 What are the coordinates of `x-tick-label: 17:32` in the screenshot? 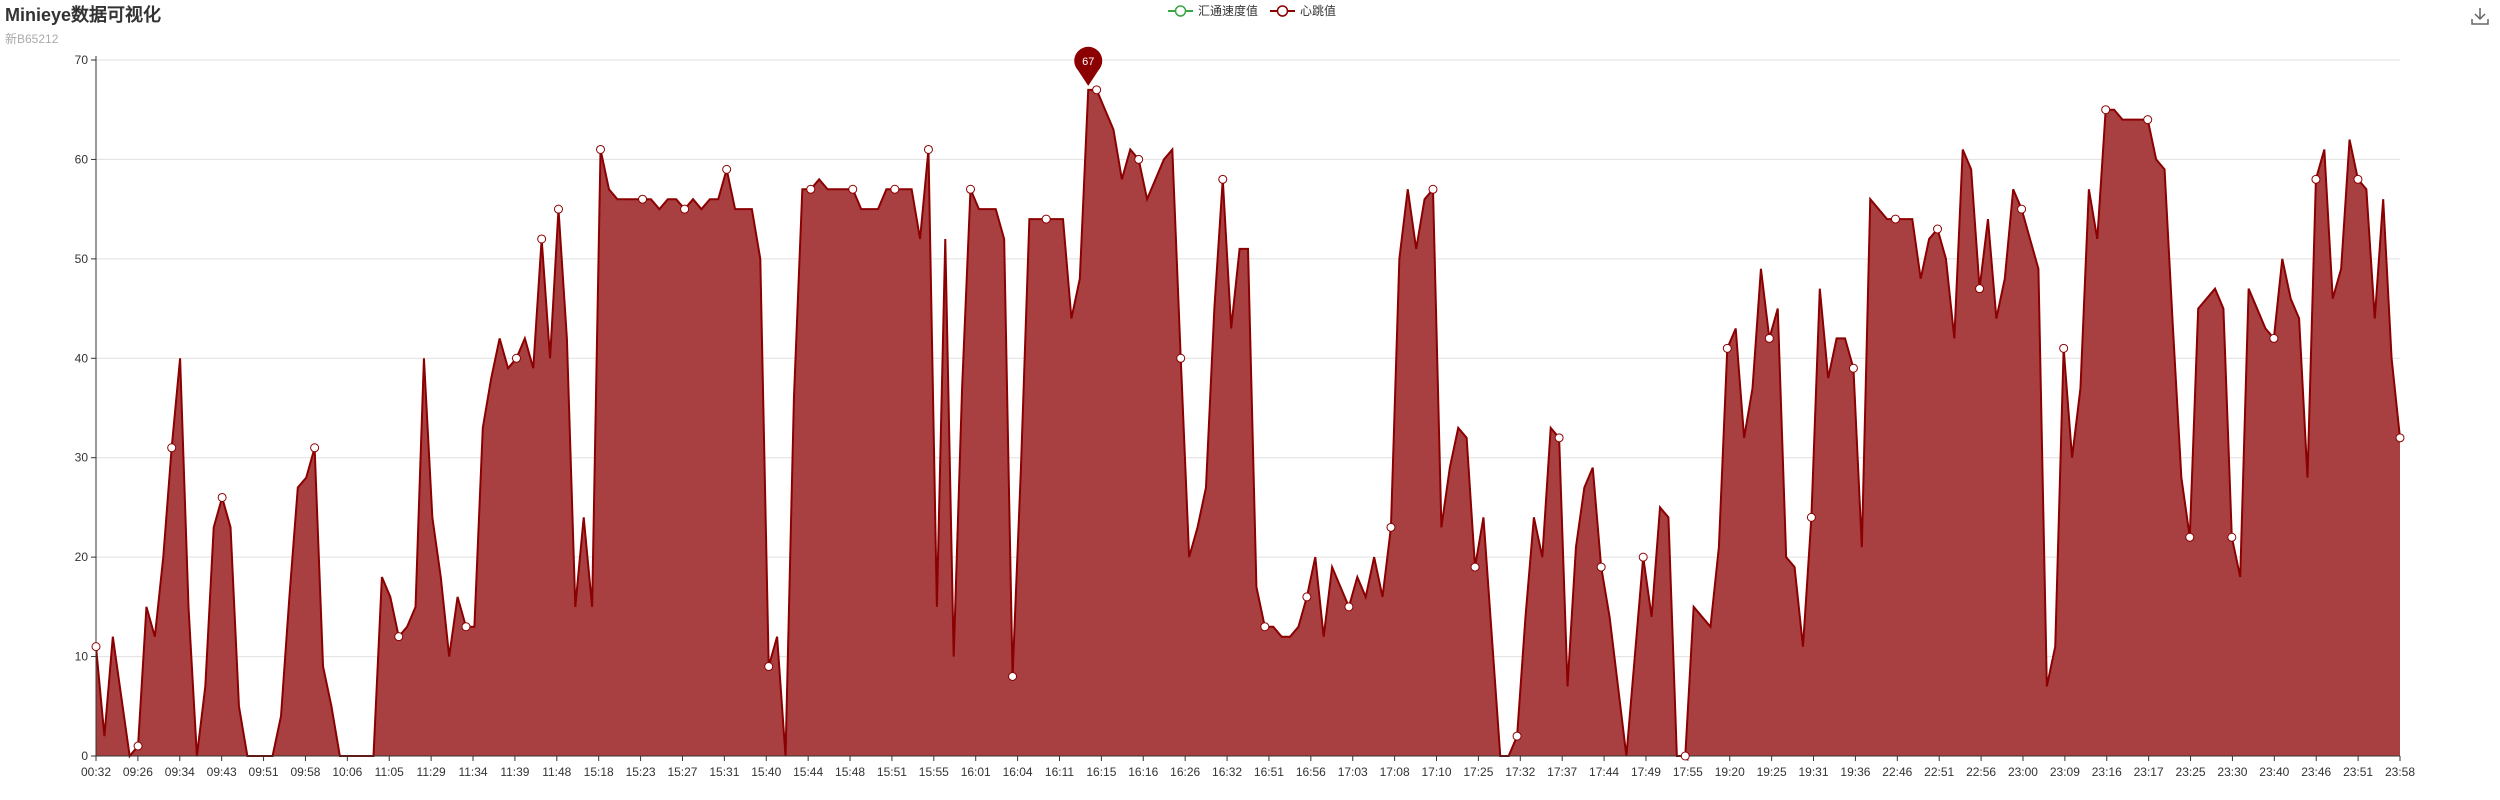 It's located at (1520, 772).